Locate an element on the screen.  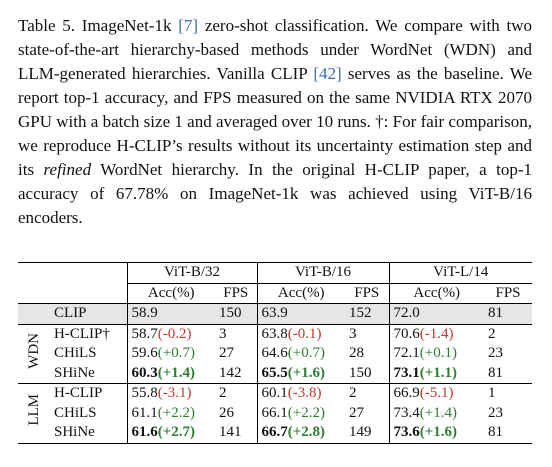
acc-cell: 61.6(+2.7) is located at coordinates (171, 433).